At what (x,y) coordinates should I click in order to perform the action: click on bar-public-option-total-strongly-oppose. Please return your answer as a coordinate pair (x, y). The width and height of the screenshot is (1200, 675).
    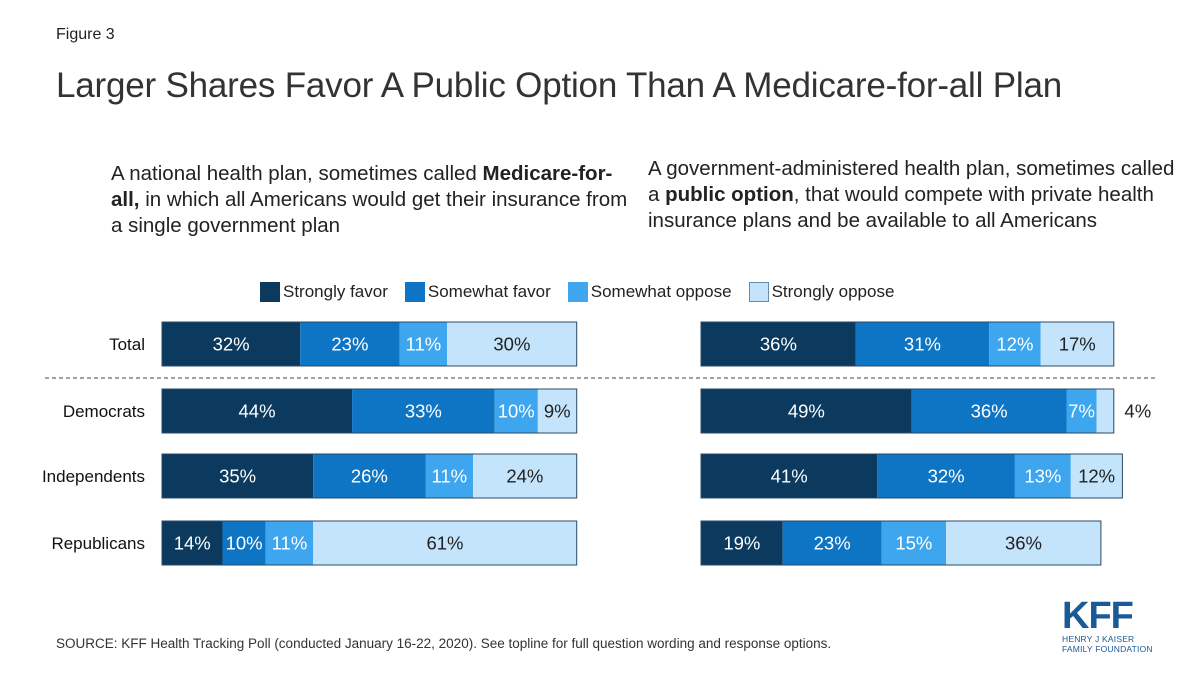
    Looking at the image, I should click on (1077, 344).